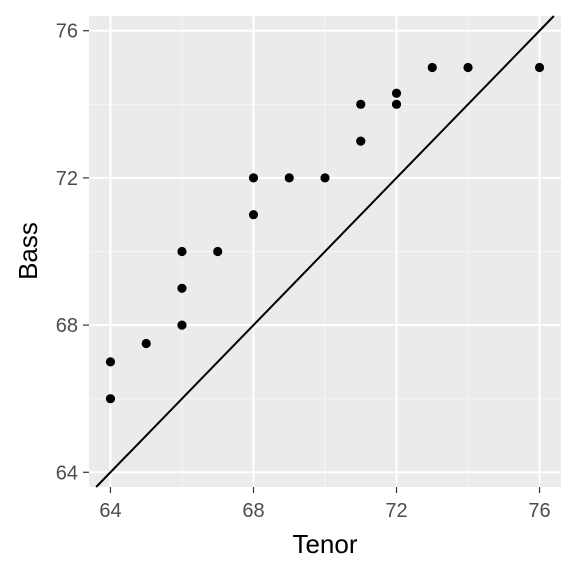 The height and width of the screenshot is (581, 576). What do you see at coordinates (67, 32) in the screenshot?
I see `y-tick-label: 76` at bounding box center [67, 32].